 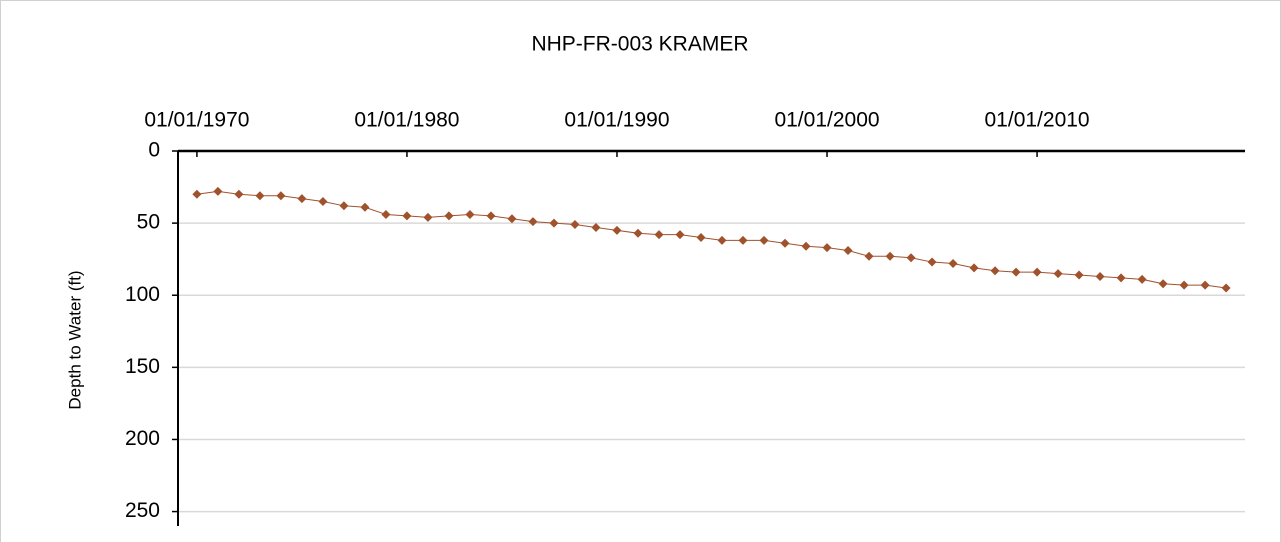 What do you see at coordinates (1037, 120) in the screenshot?
I see `x-tick-label: 01/01/2010` at bounding box center [1037, 120].